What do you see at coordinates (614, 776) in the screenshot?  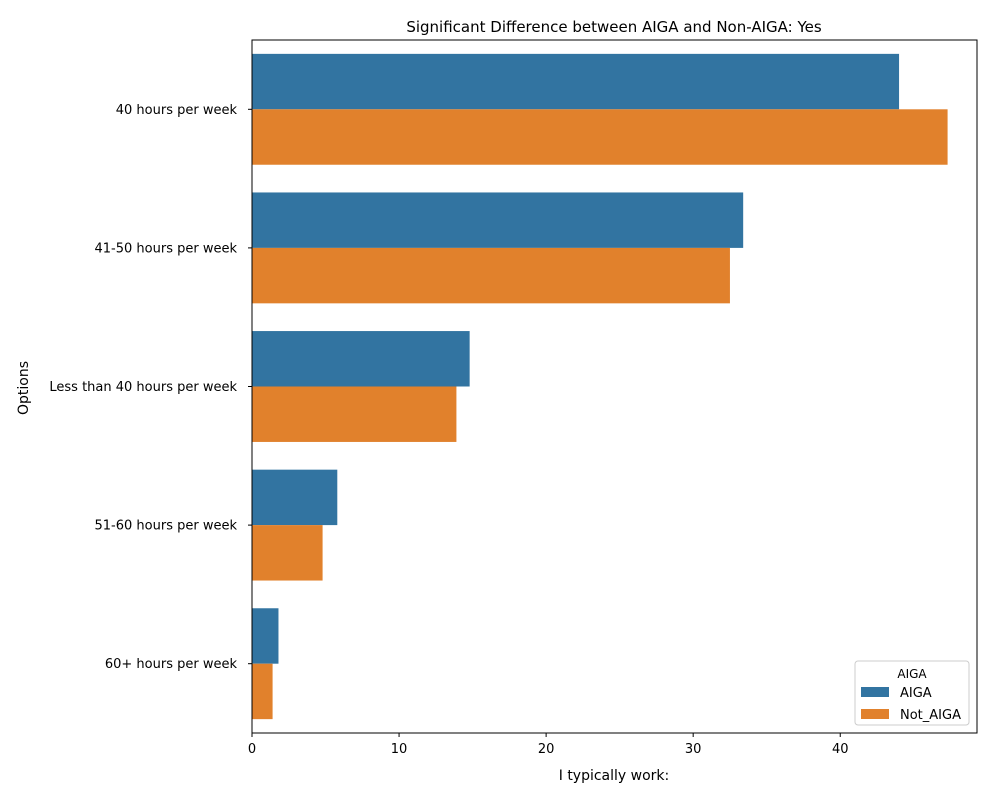 I see `x-axis-label: I typically work:` at bounding box center [614, 776].